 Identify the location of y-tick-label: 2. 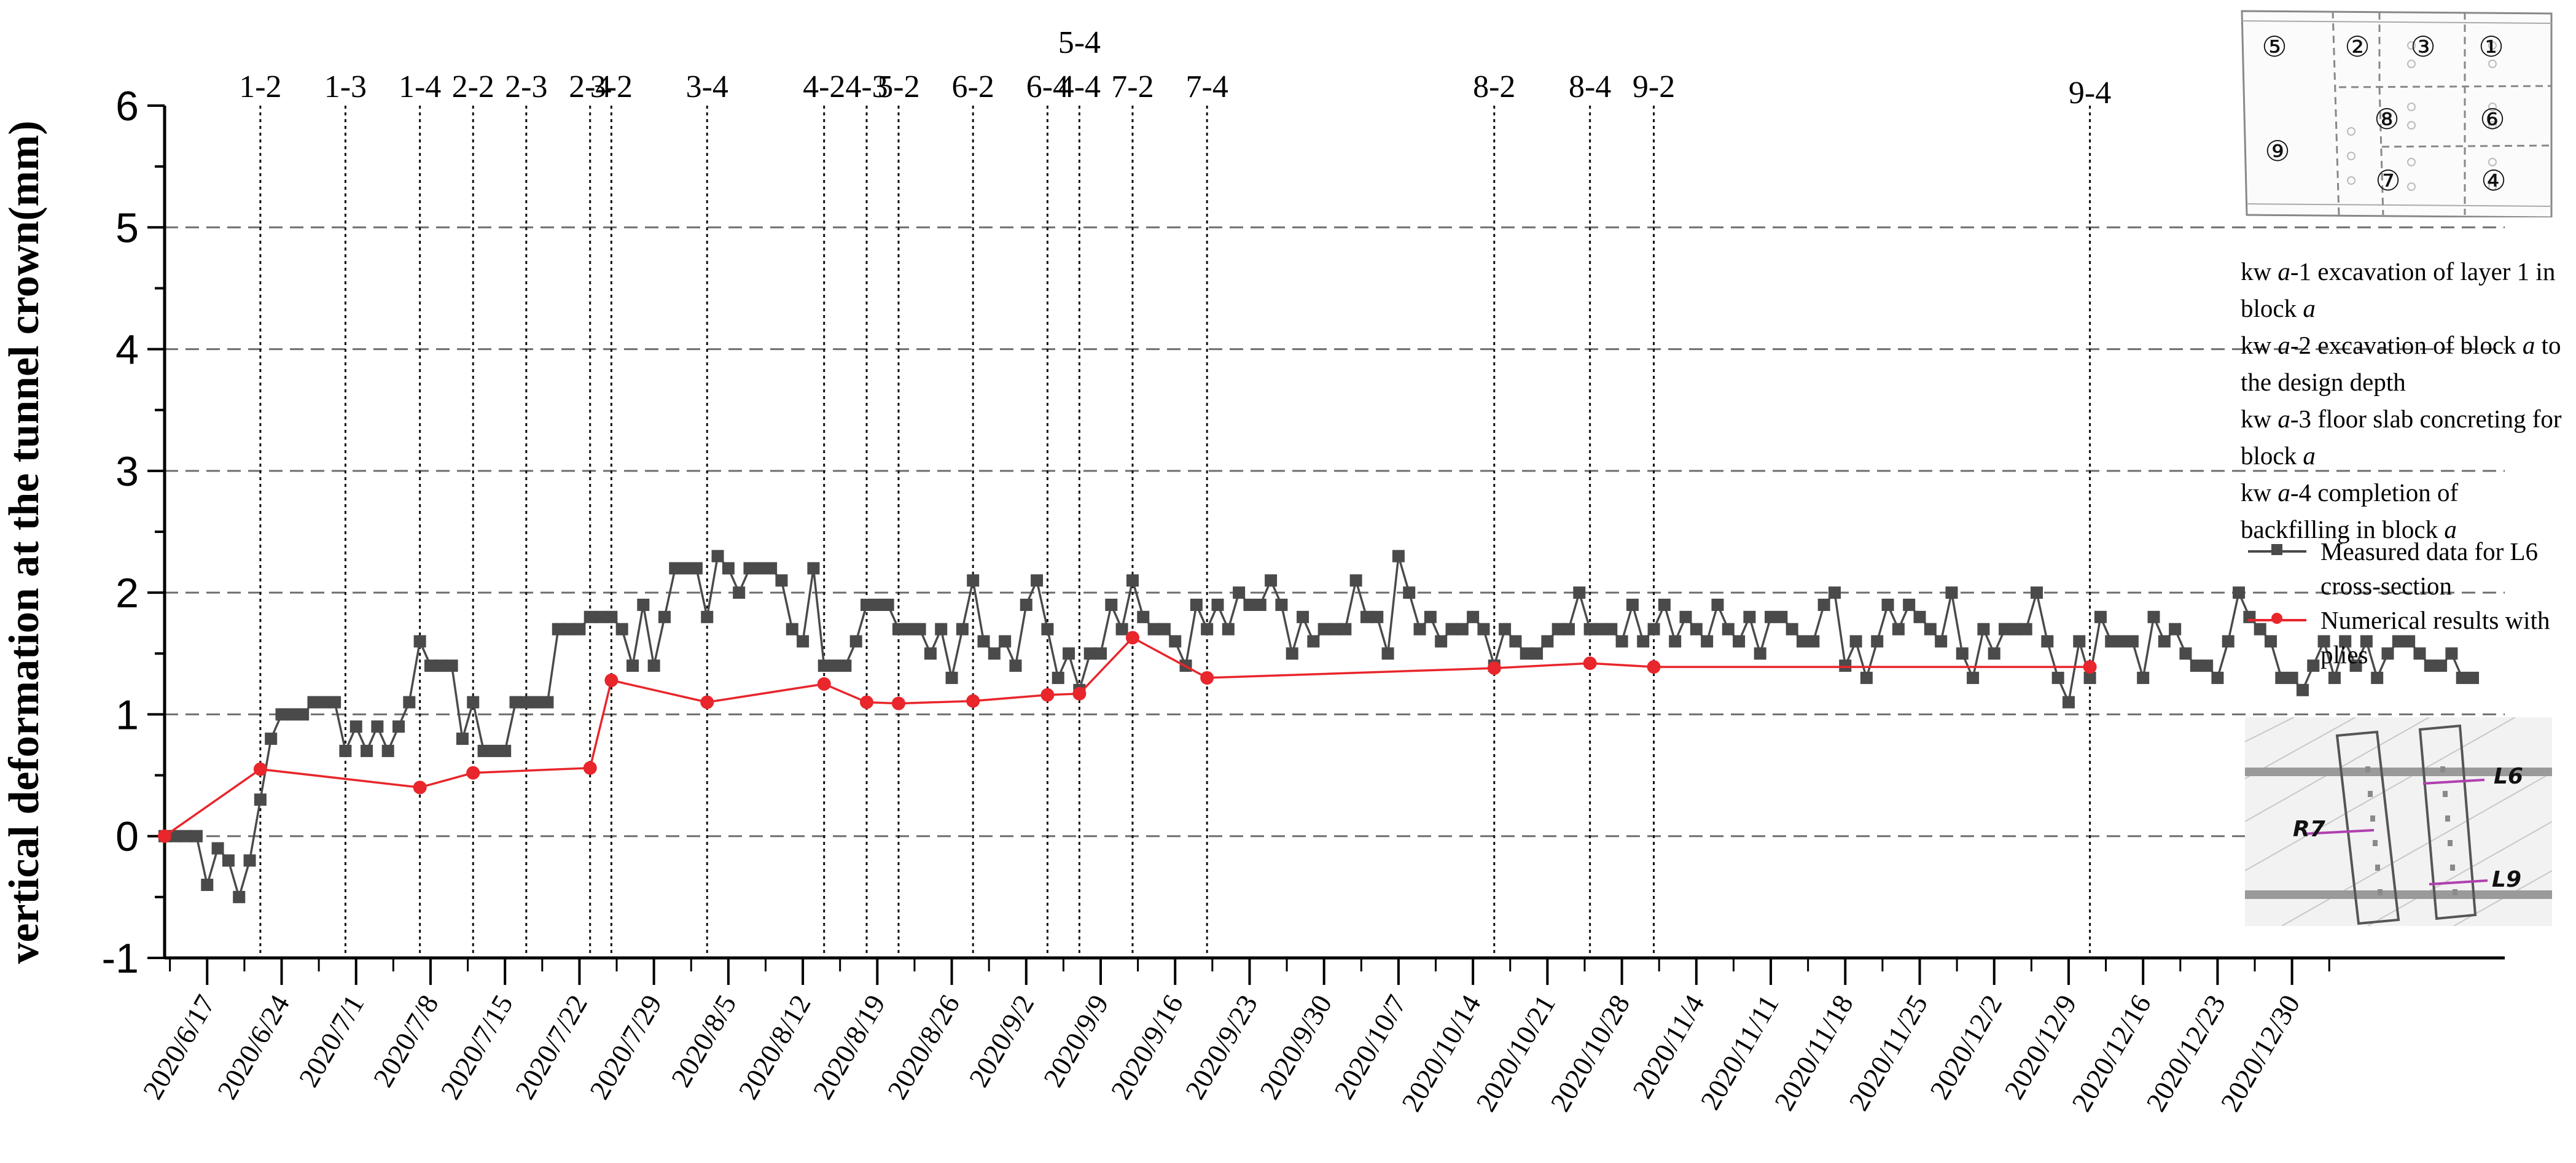
(127, 593).